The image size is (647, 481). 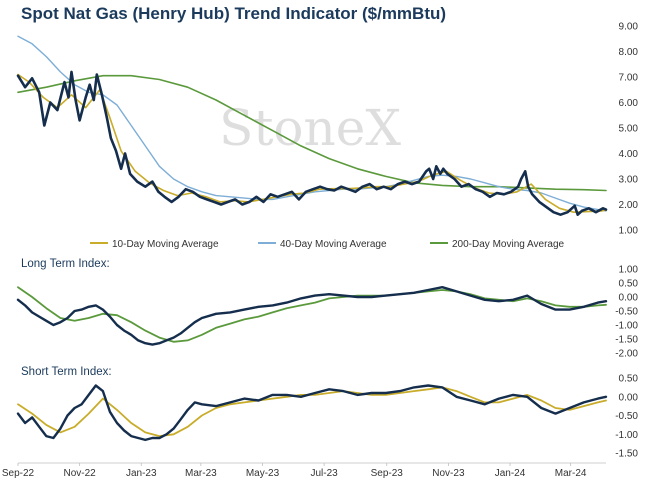 I want to click on short-series-short-term-index, so click(x=312, y=413).